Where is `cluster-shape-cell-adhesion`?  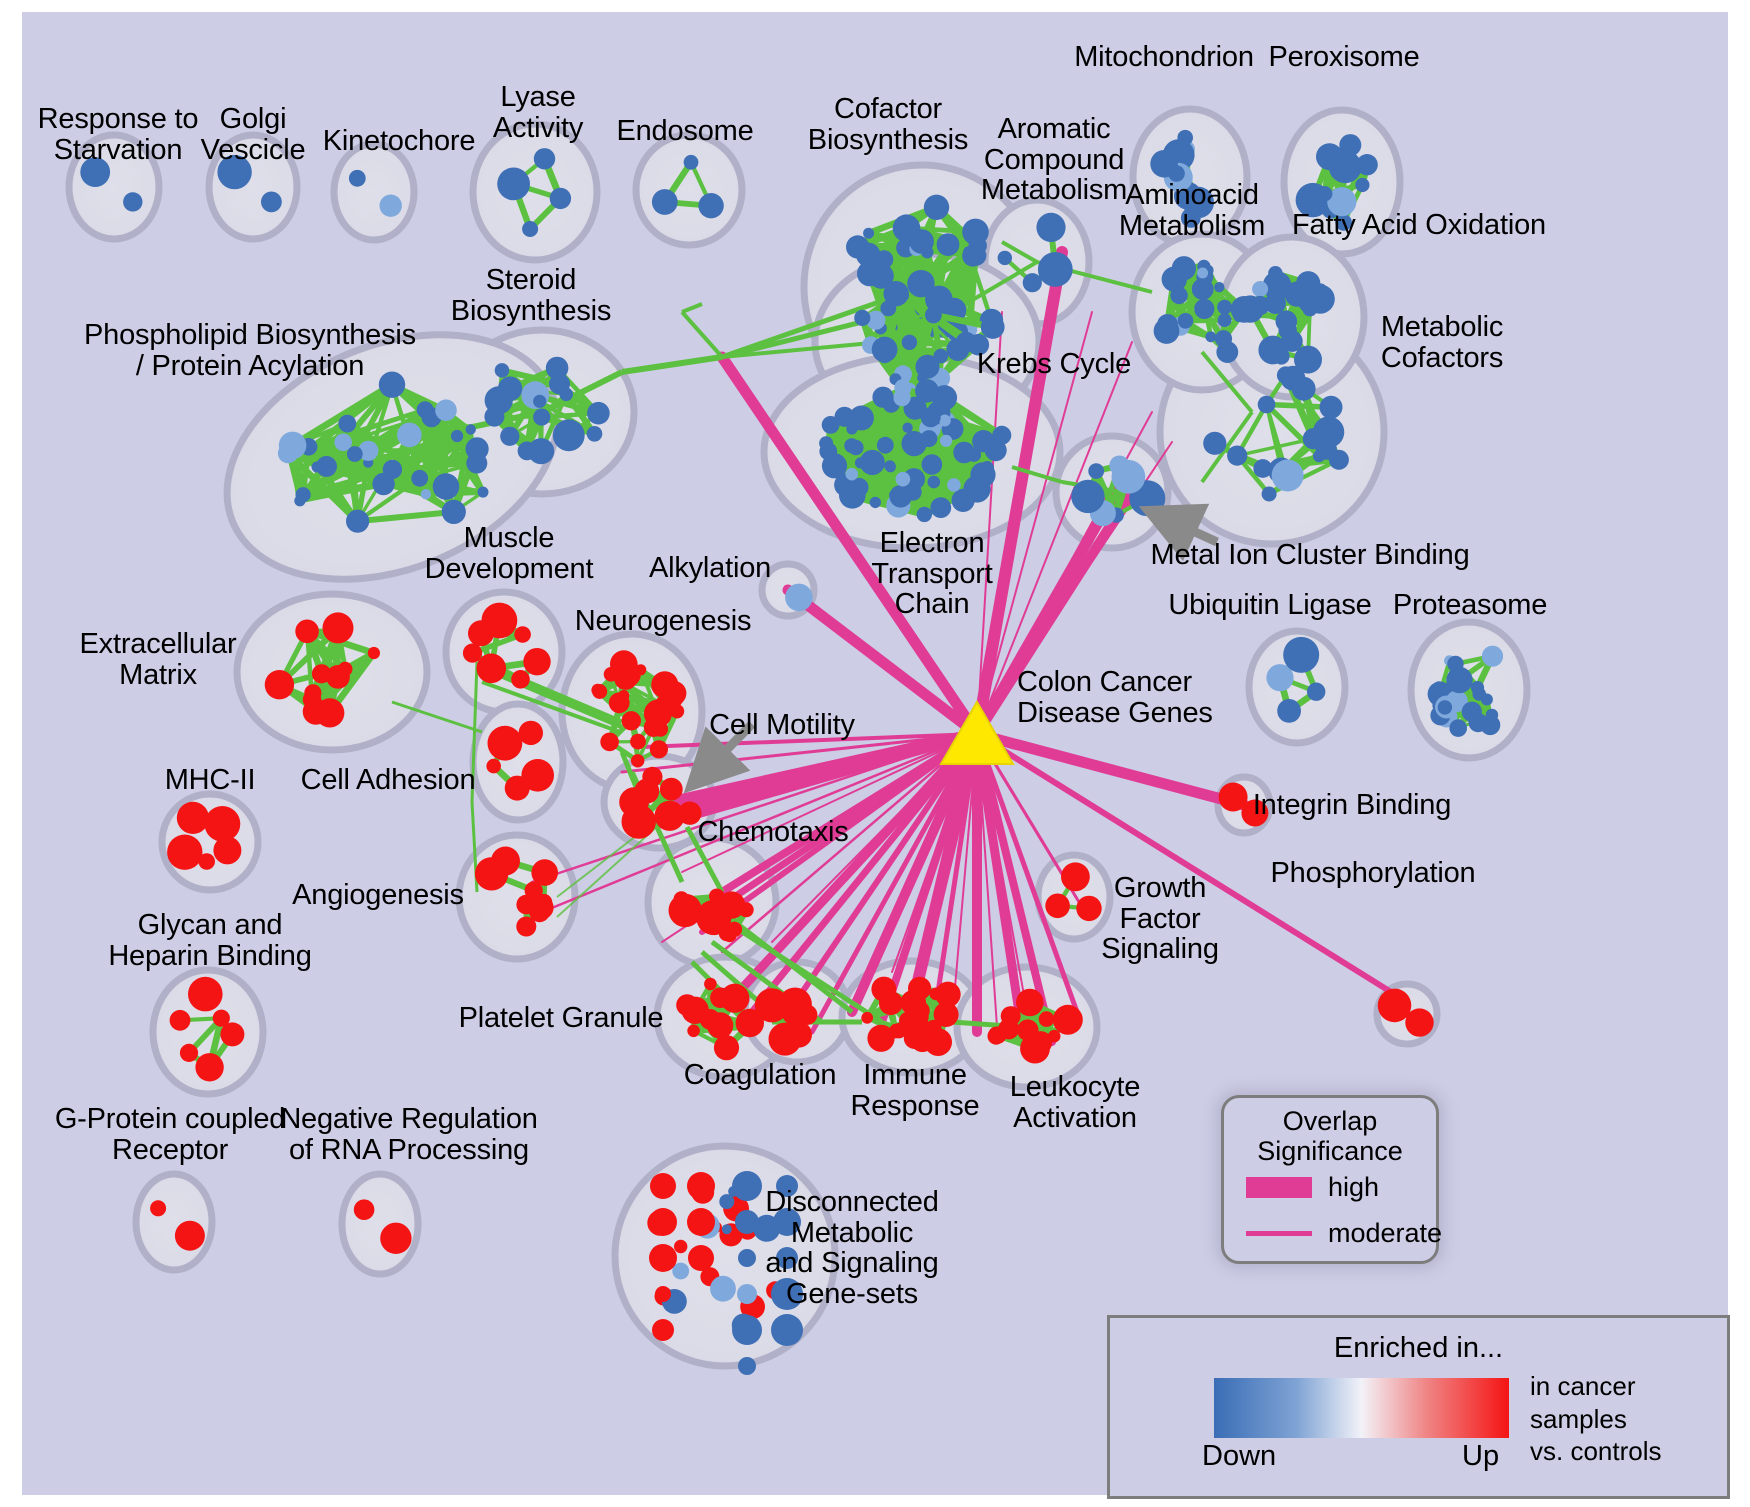
cluster-shape-cell-adhesion is located at coordinates (518, 762).